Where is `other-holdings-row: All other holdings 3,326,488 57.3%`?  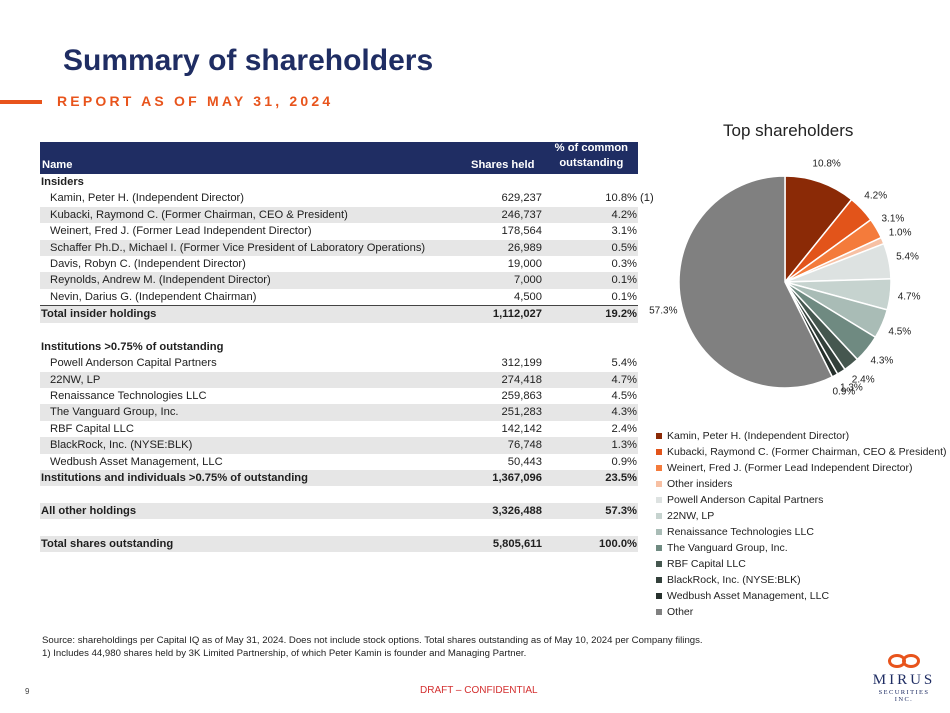 other-holdings-row: All other holdings 3,326,488 57.3% is located at coordinates (339, 511).